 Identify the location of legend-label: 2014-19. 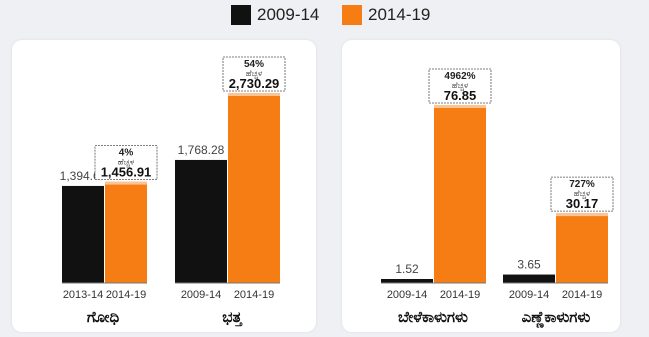
(399, 14).